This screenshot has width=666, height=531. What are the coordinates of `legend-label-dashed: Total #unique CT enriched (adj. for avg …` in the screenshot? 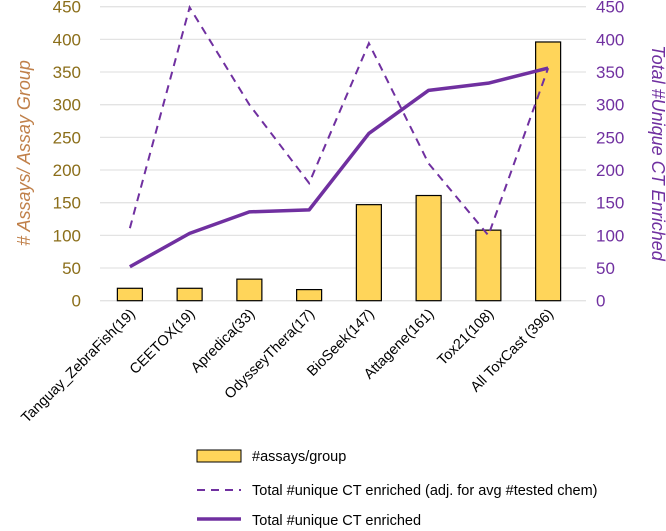 It's located at (425, 491).